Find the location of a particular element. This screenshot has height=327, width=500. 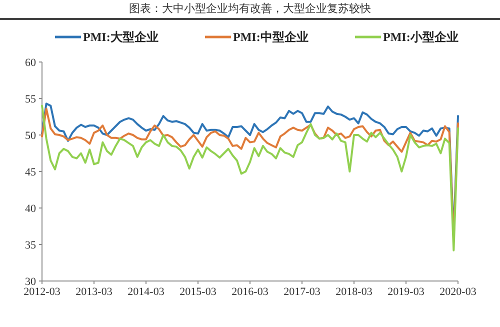

y-tick-label: 45 is located at coordinates (30, 172).